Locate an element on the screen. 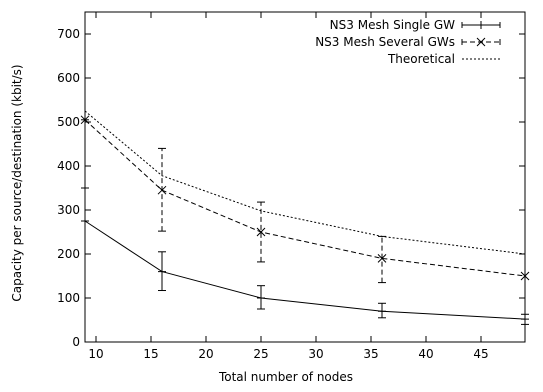 Image resolution: width=543 pixels, height=392 pixels. y-tick-label: 600 is located at coordinates (68, 78).